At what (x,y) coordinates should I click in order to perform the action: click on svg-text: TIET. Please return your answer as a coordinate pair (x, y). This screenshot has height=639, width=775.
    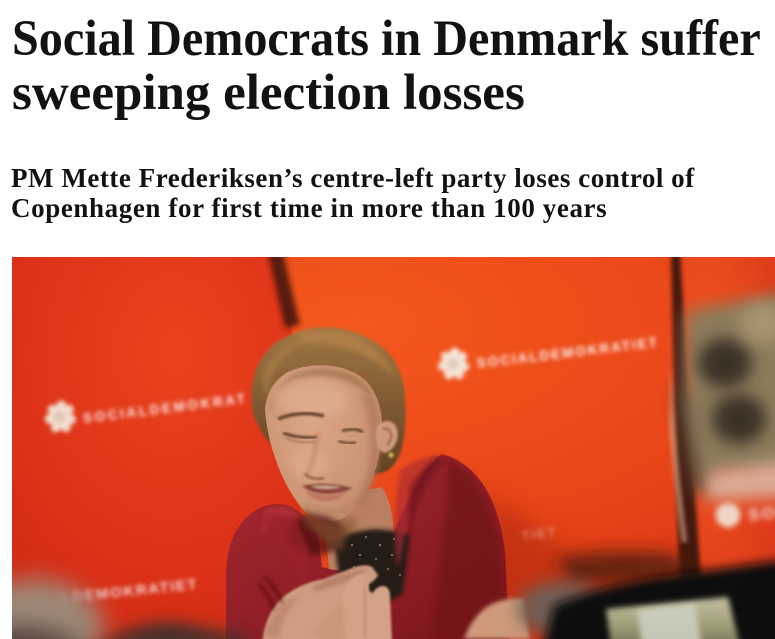
    Looking at the image, I should click on (540, 533).